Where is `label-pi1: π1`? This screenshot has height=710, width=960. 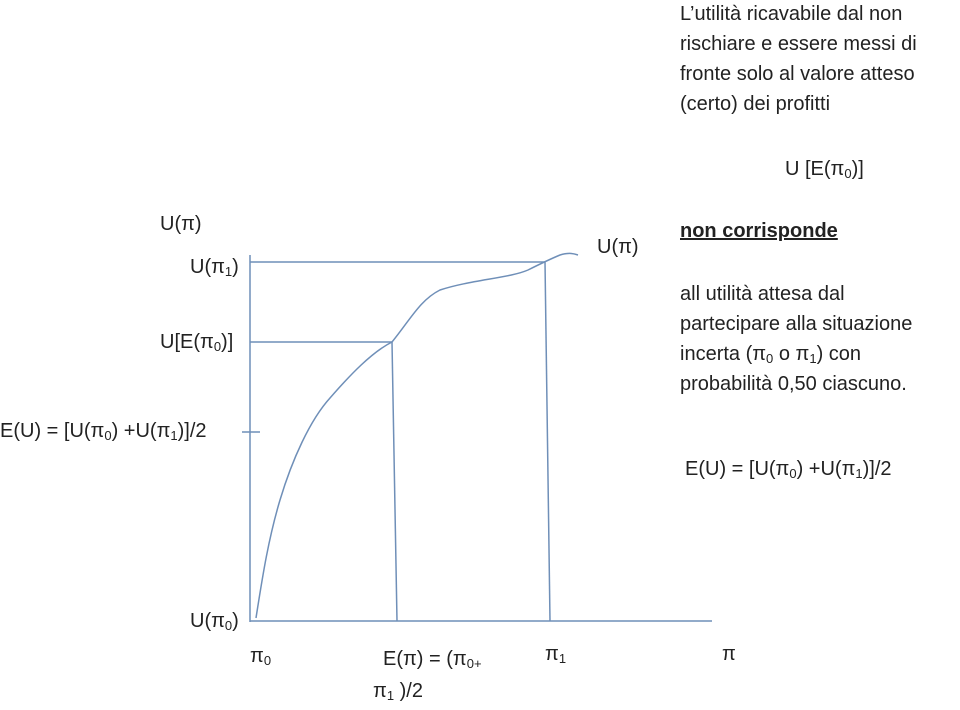
label-pi1: π1 is located at coordinates (555, 654).